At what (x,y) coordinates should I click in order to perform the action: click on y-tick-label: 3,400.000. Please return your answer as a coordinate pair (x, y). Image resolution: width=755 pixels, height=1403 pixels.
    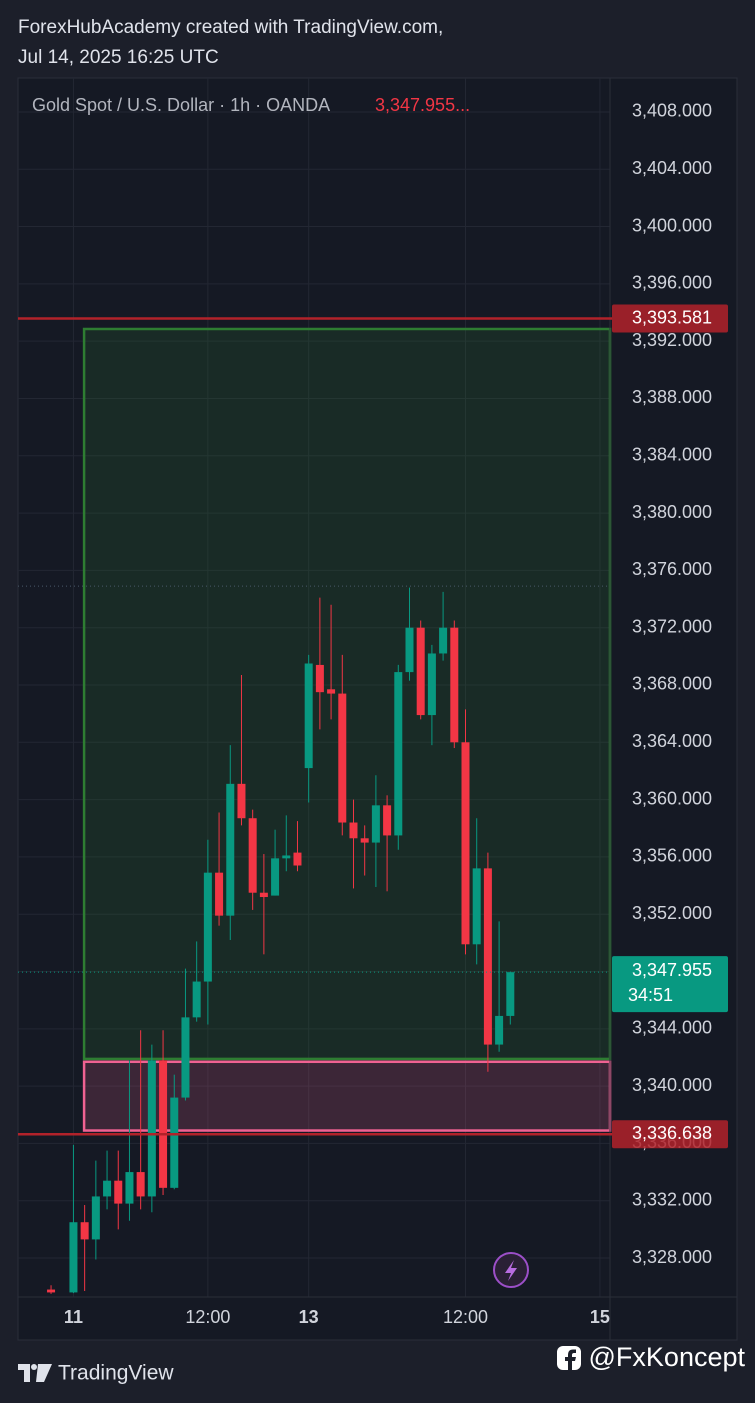
    Looking at the image, I should click on (672, 225).